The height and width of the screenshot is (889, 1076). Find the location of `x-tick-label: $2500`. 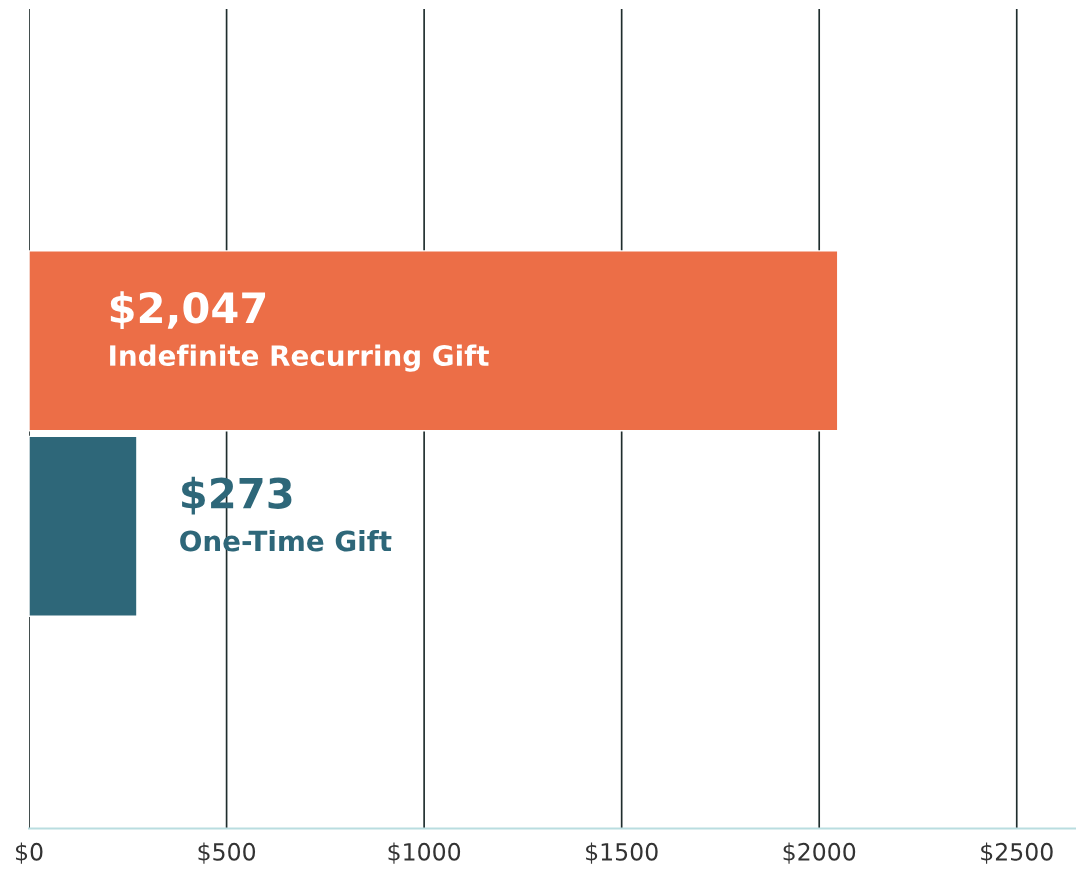

x-tick-label: $2500 is located at coordinates (1017, 853).